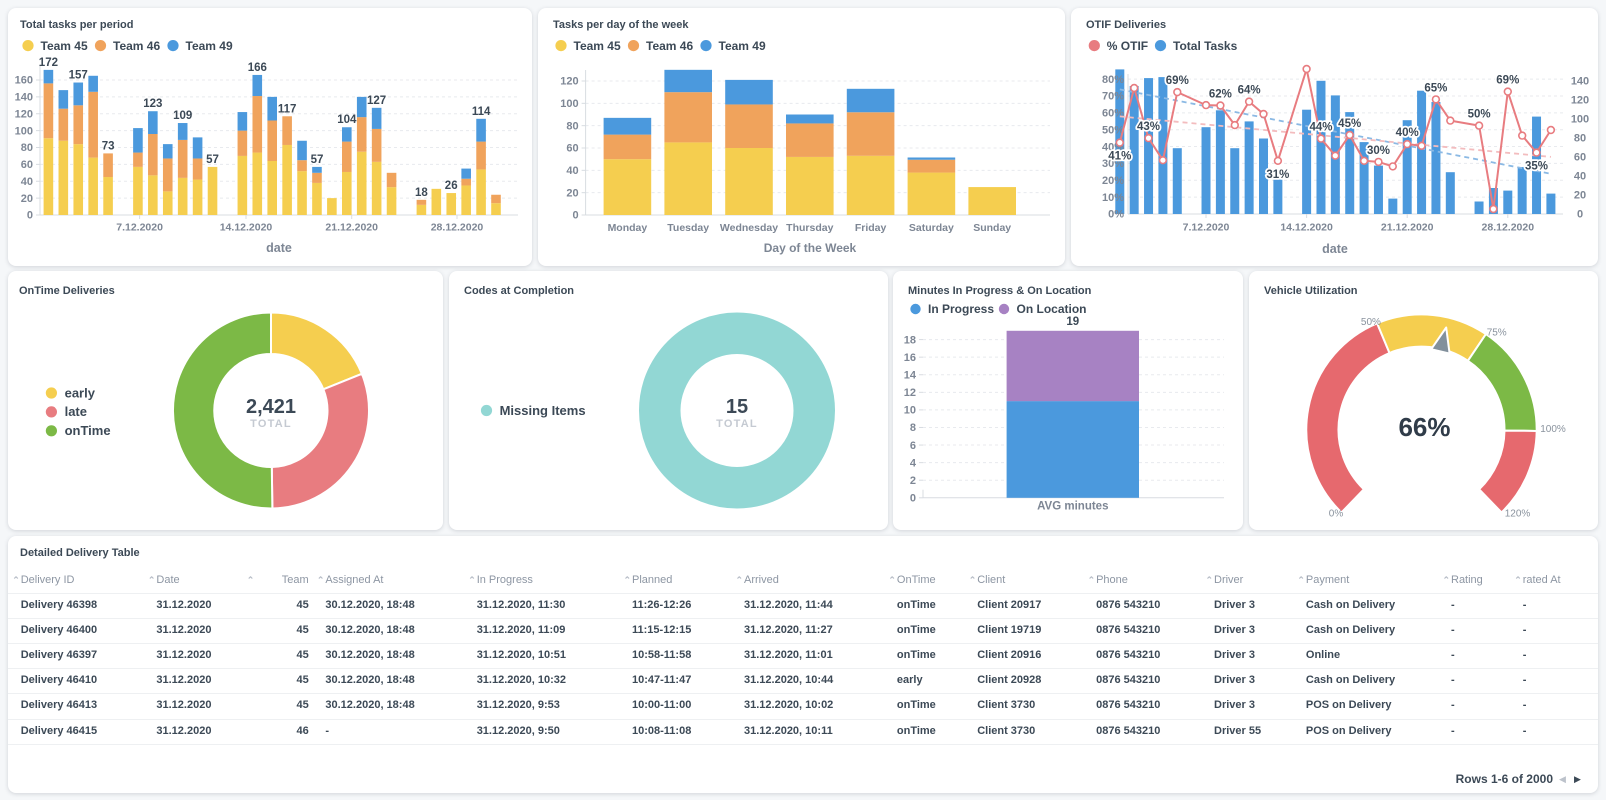 Image resolution: width=1606 pixels, height=800 pixels. What do you see at coordinates (1119, 157) in the screenshot?
I see `svg-text: 41%` at bounding box center [1119, 157].